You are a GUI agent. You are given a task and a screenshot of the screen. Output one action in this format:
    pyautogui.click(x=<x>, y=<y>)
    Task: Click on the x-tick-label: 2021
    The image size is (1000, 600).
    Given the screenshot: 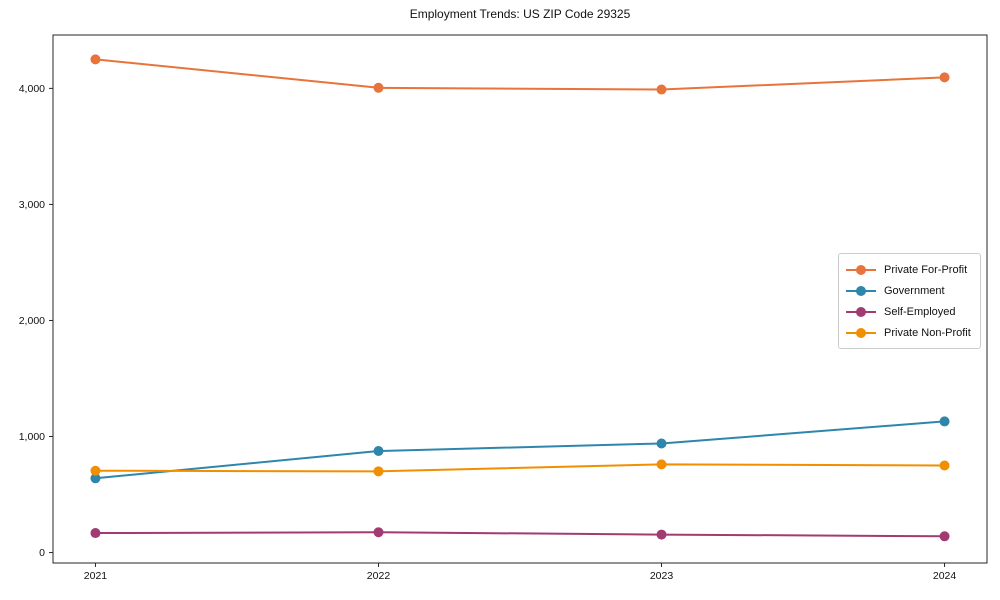 What is the action you would take?
    pyautogui.click(x=96, y=576)
    